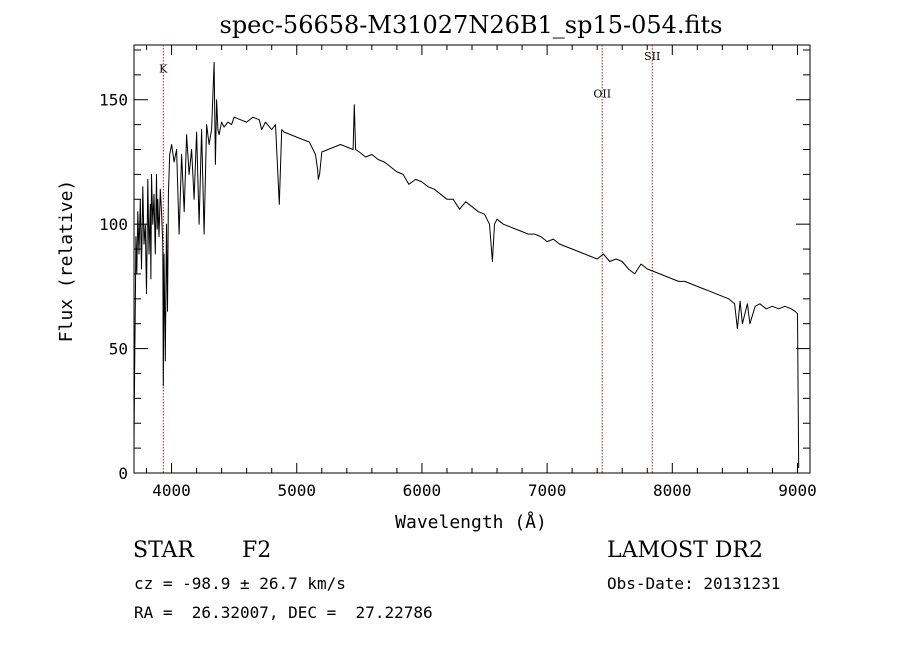 The image size is (900, 649). What do you see at coordinates (602, 93) in the screenshot?
I see `spectral-line-label: OII` at bounding box center [602, 93].